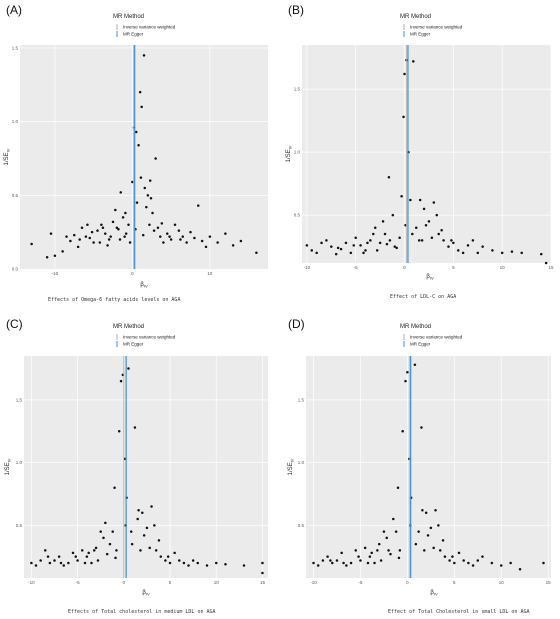 This screenshot has height=619, width=560. I want to click on axis-ticks: -10 0 10 0.5 1.0 1.5 0.0, so click(112, 160).